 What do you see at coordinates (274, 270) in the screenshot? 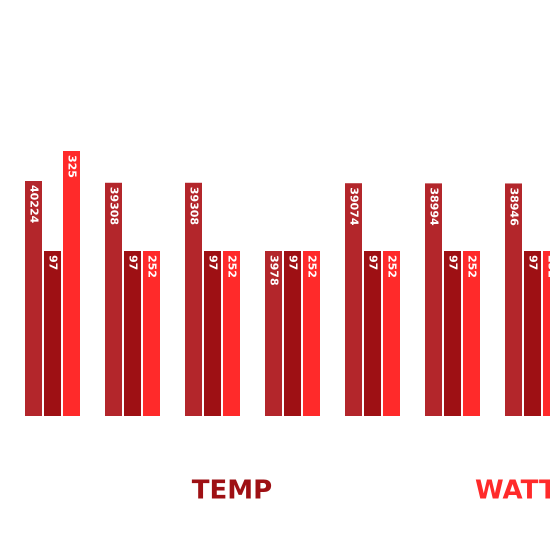
I see `value-label: 3978` at bounding box center [274, 270].